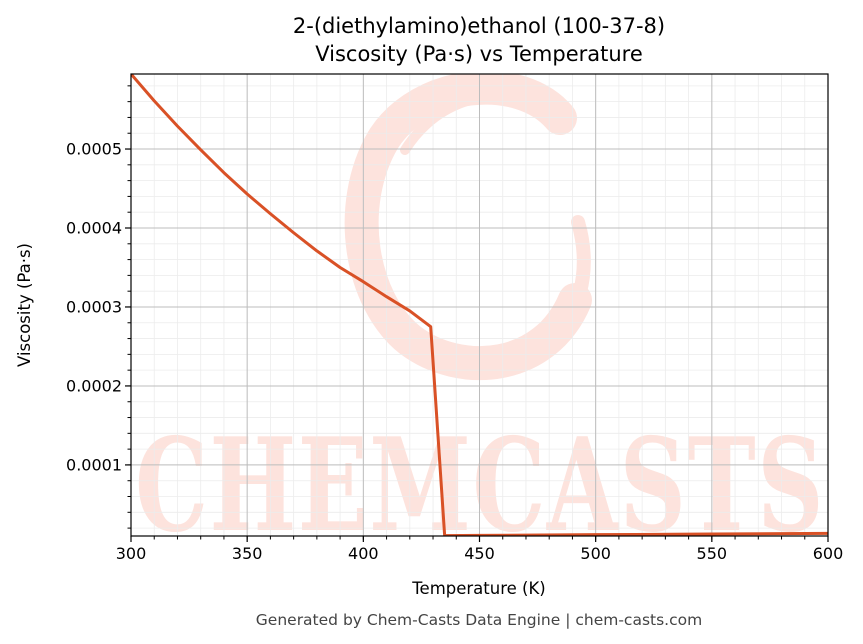 This screenshot has height=644, width=863. Describe the element at coordinates (94, 306) in the screenshot. I see `y-tick-label: 0.0003` at that location.